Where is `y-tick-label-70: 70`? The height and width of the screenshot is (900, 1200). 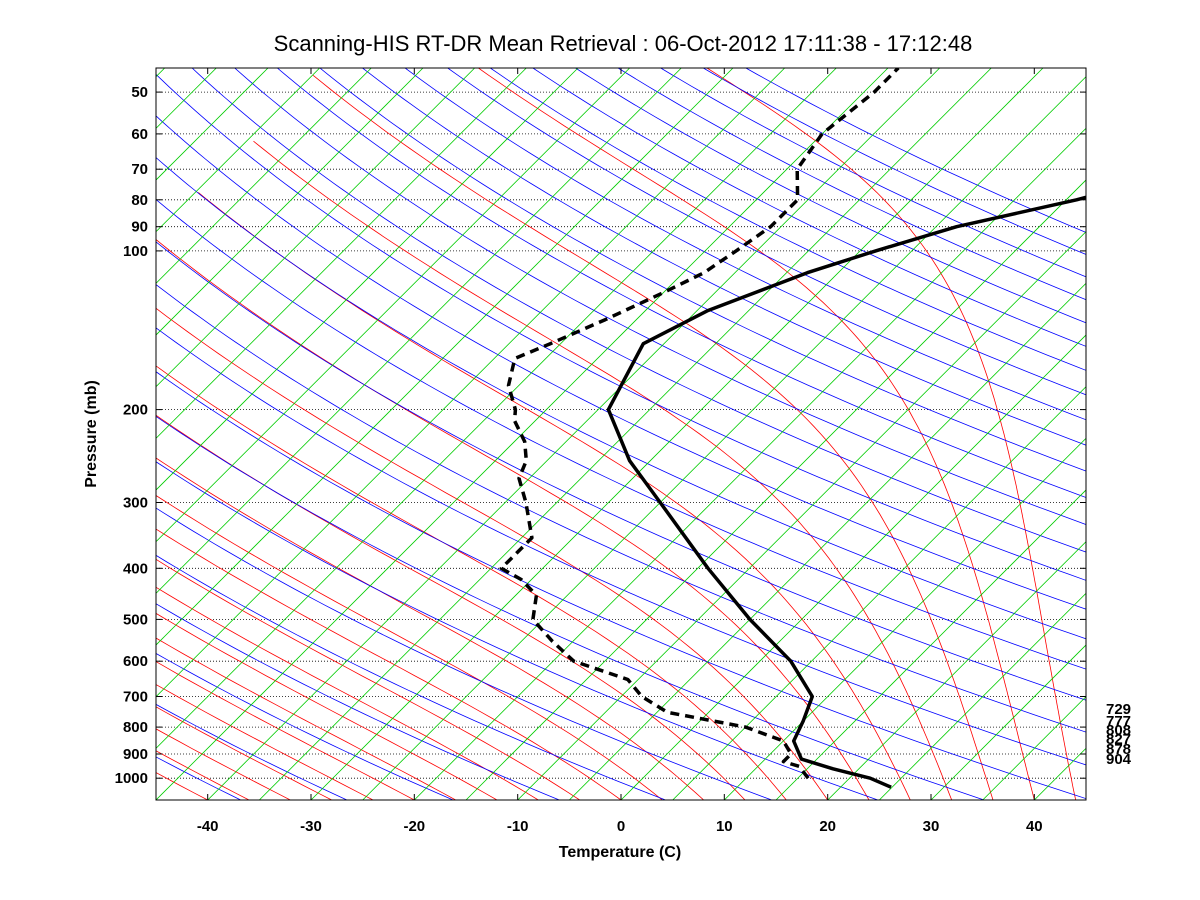 y-tick-label-70: 70 is located at coordinates (139, 169).